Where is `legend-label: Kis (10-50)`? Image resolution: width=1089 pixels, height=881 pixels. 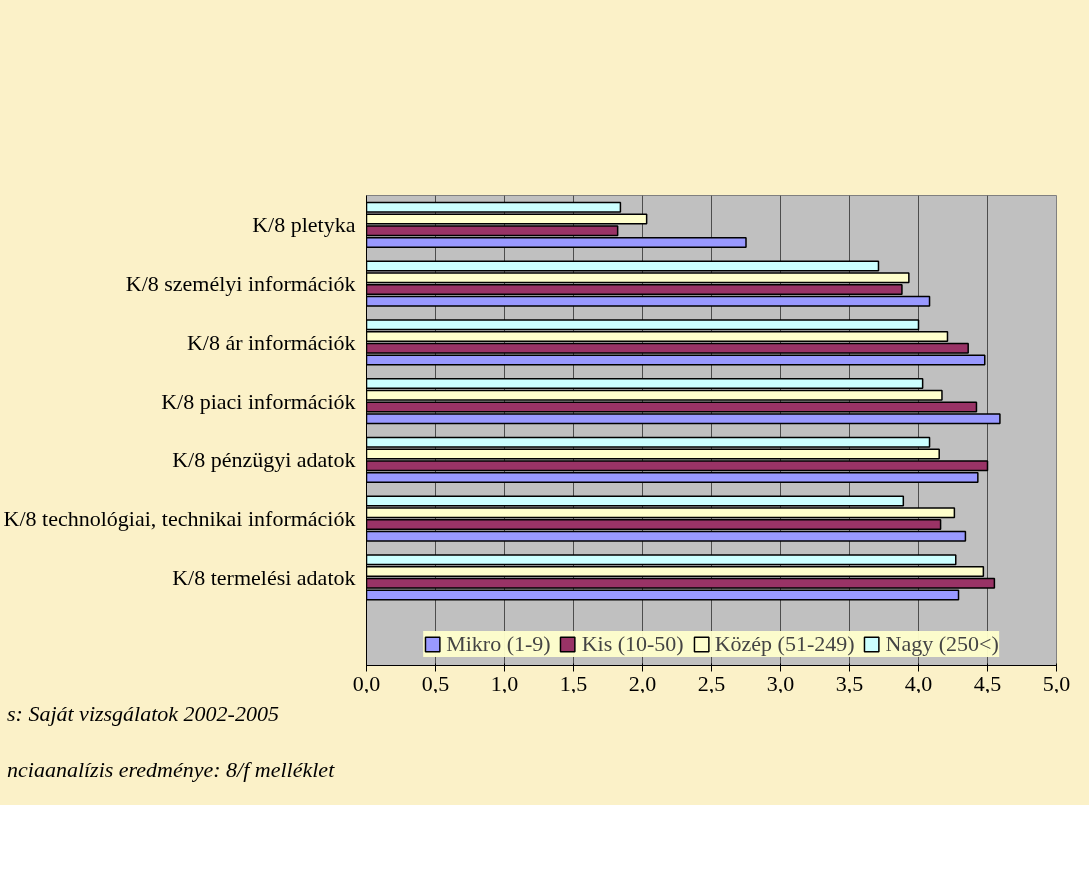 legend-label: Kis (10-50) is located at coordinates (632, 644).